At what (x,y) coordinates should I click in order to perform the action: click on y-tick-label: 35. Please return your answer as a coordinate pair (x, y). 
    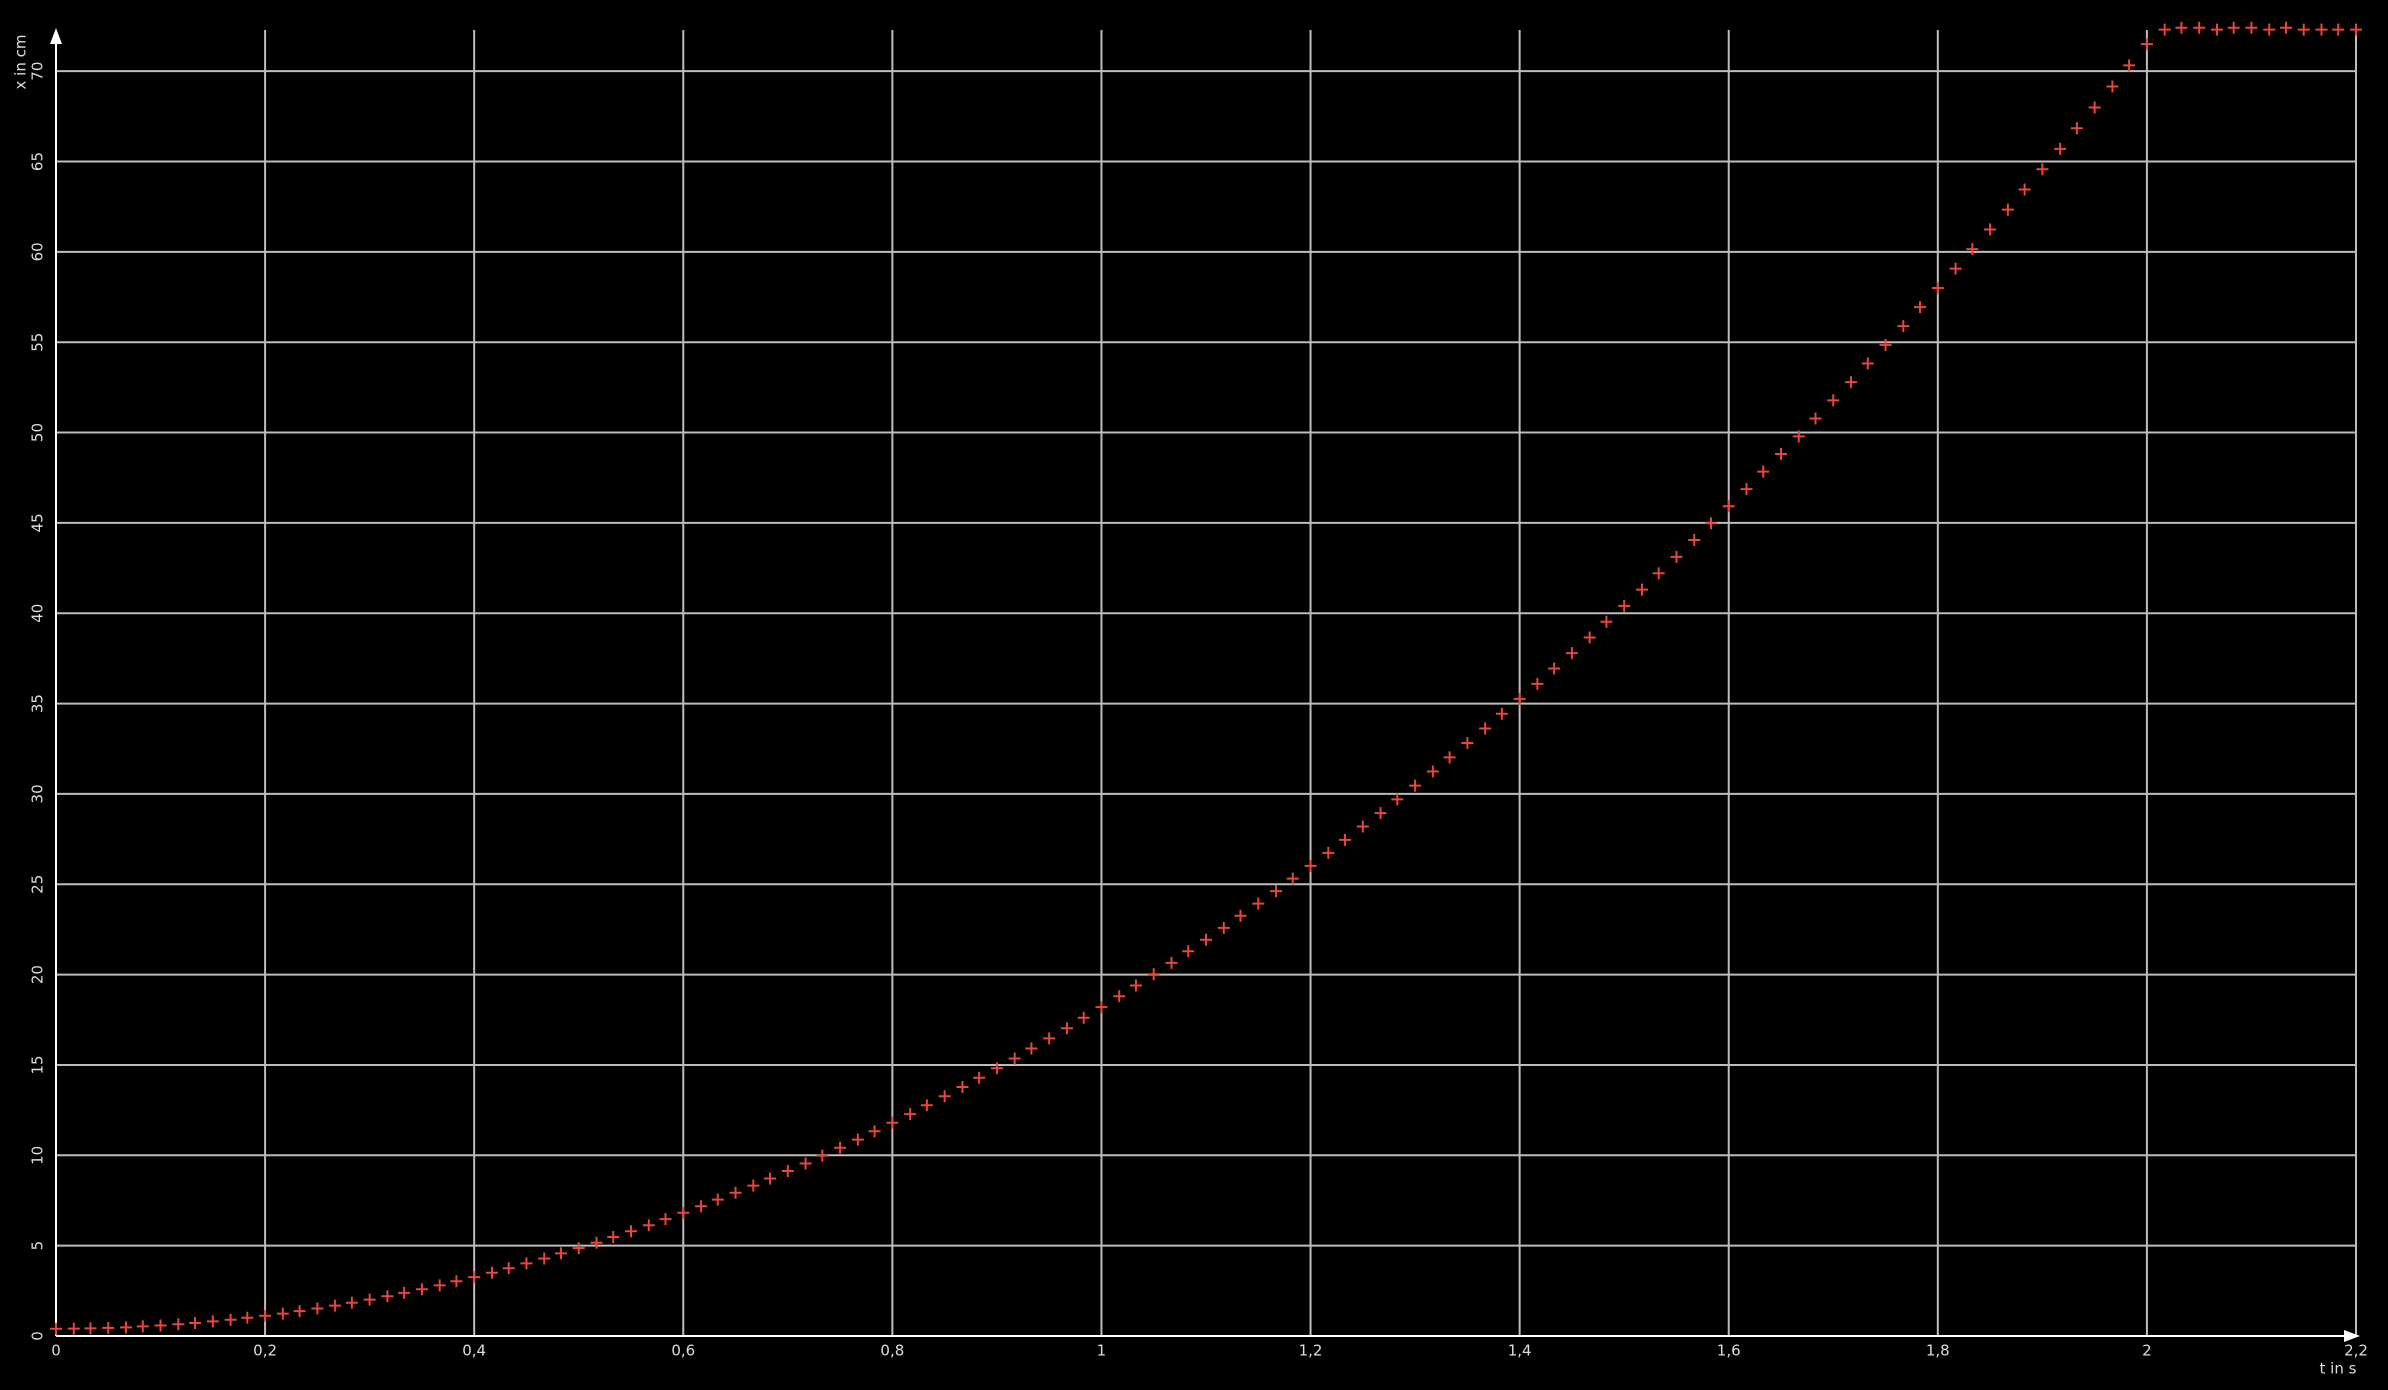
    Looking at the image, I should click on (38, 703).